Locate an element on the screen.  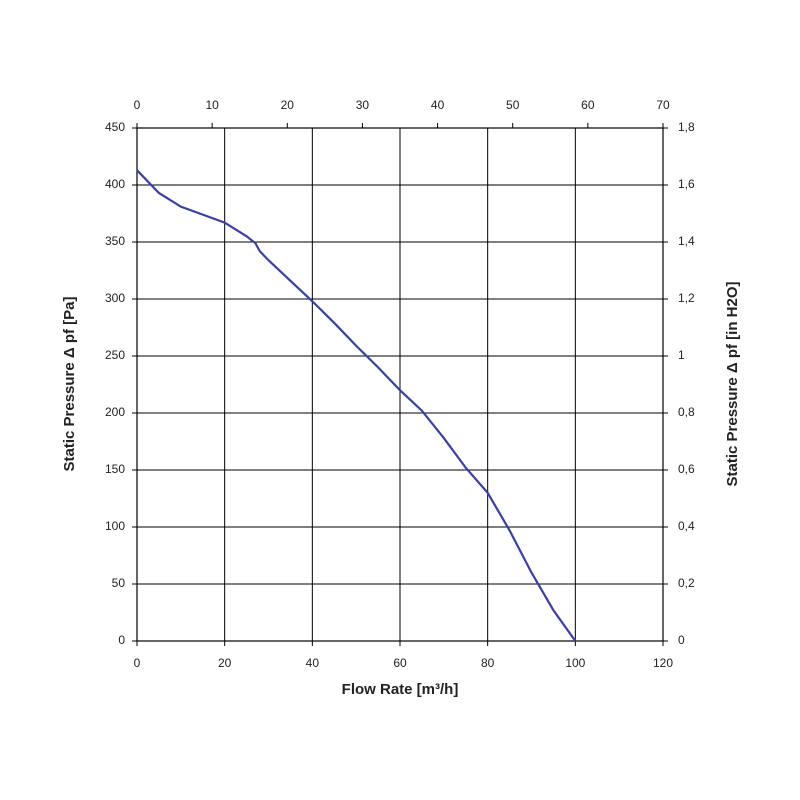
y2-tick-label: 0,4 is located at coordinates (686, 526).